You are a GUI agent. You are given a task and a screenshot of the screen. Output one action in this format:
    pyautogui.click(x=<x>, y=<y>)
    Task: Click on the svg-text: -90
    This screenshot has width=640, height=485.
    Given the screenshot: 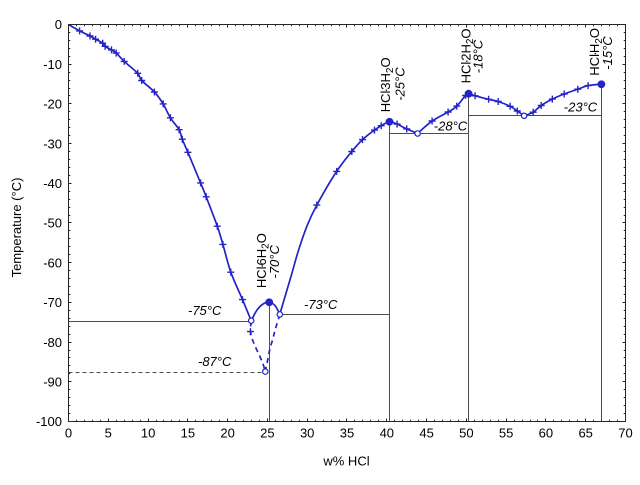 What is the action you would take?
    pyautogui.click(x=52, y=382)
    